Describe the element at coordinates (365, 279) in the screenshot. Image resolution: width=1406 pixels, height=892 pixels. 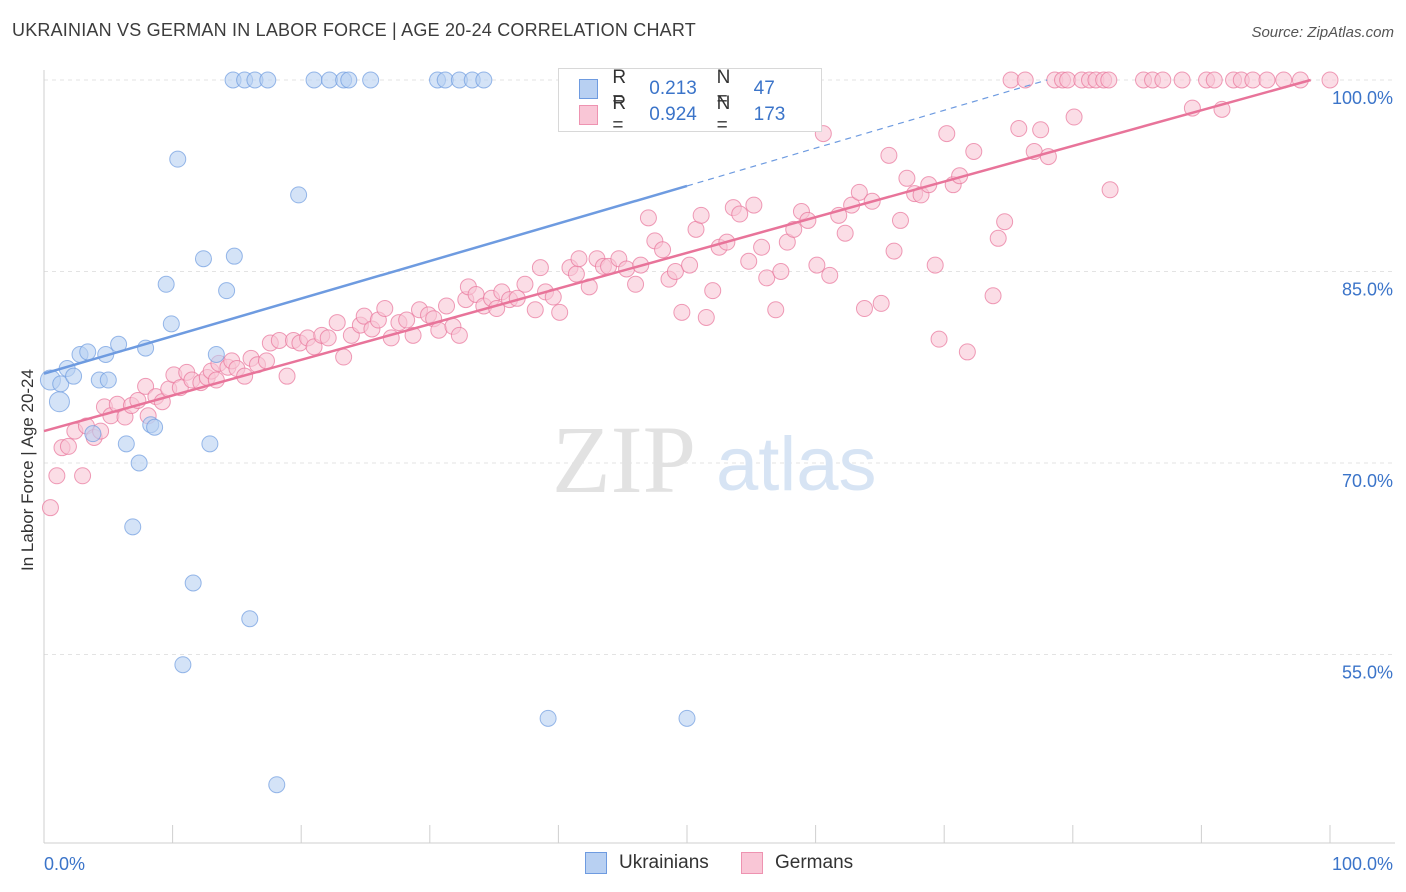
I see `trend-line-ukrainians` at that location.